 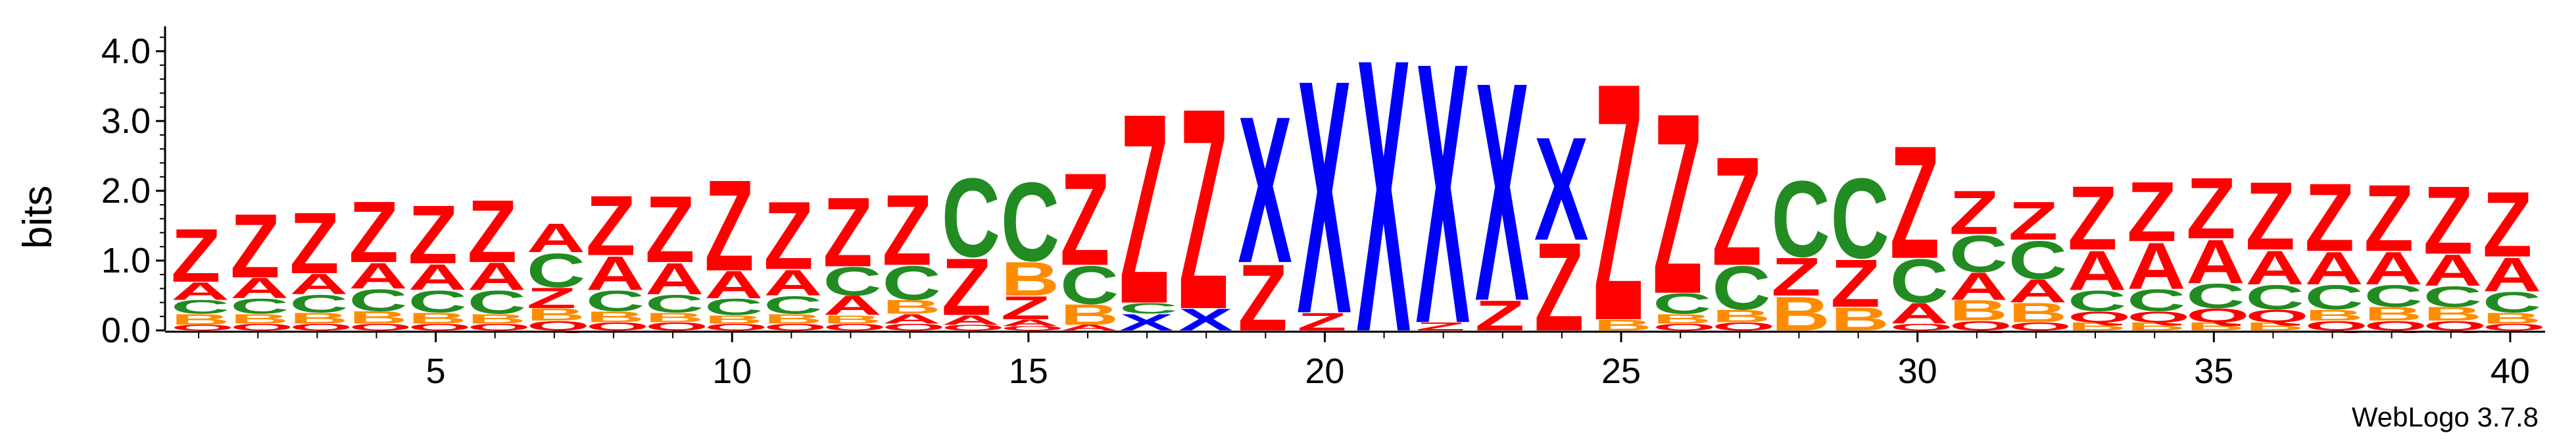 What do you see at coordinates (1621, 371) in the screenshot?
I see `x-tick-label: 25` at bounding box center [1621, 371].